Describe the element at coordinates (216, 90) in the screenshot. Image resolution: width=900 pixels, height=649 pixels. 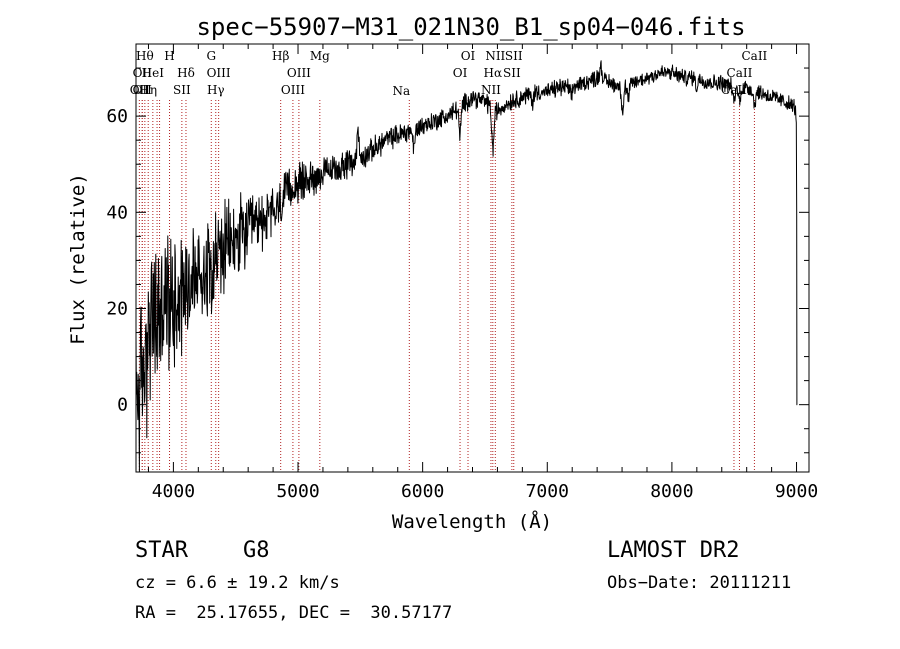
I see `line-label: Hγ` at that location.